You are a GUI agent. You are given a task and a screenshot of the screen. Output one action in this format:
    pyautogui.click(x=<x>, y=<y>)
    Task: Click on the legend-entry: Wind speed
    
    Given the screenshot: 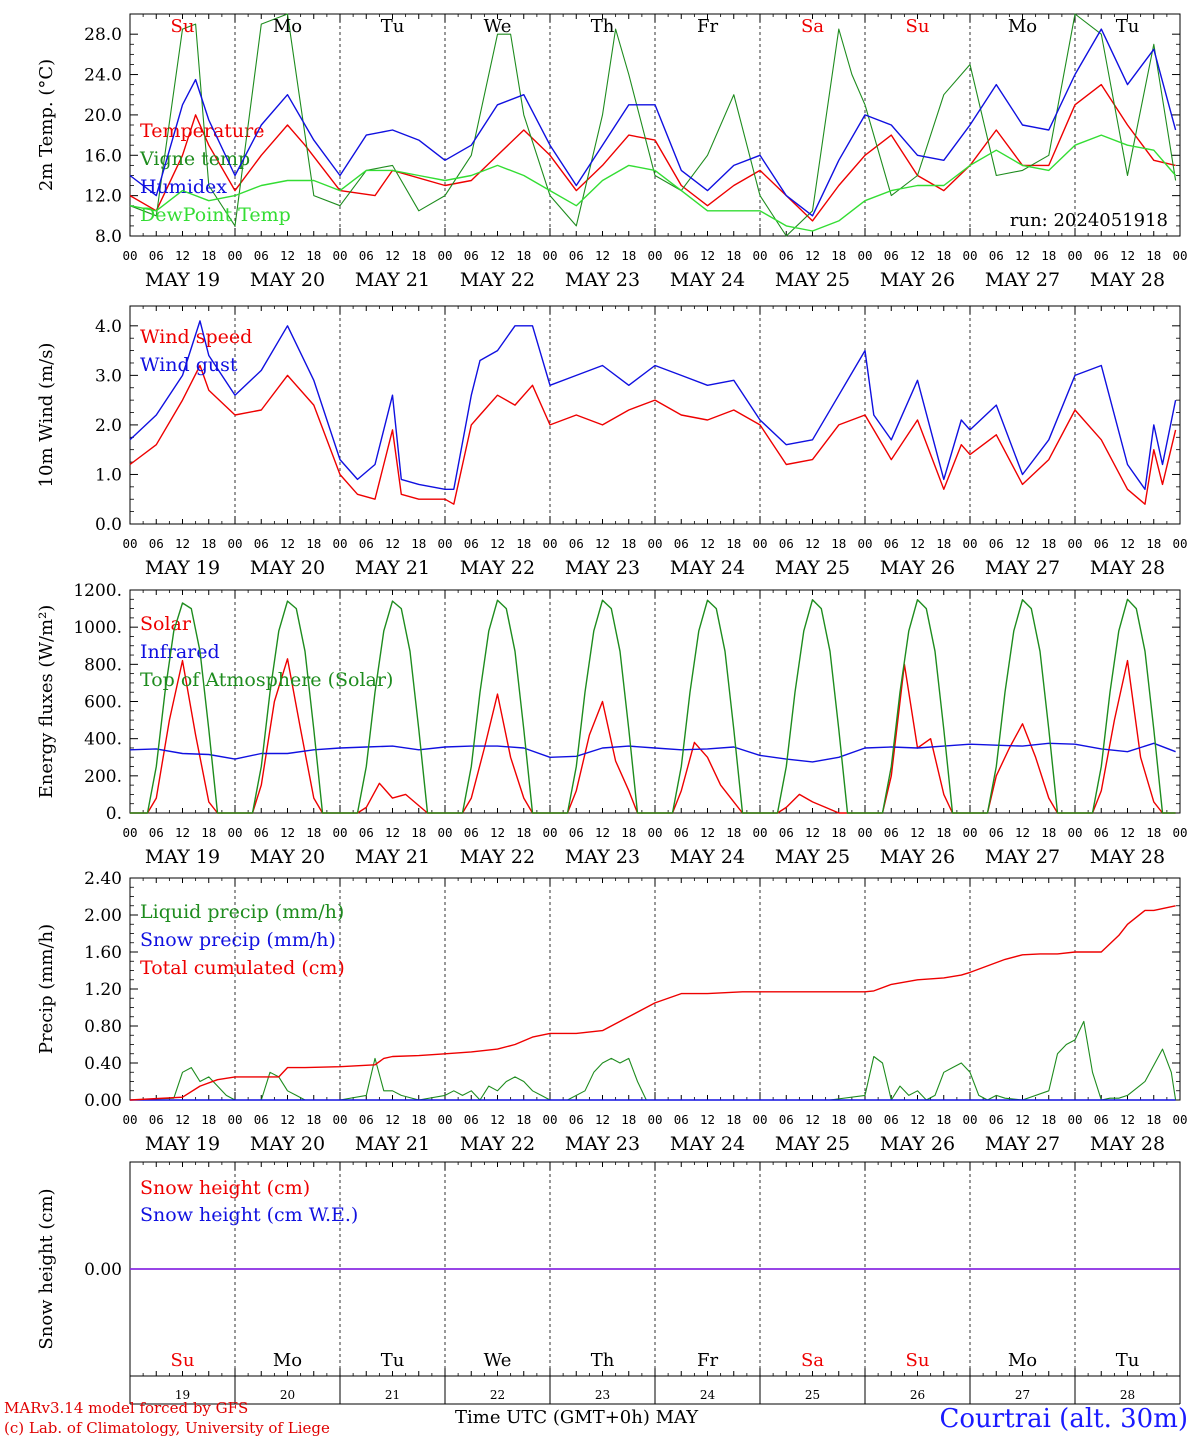 What is the action you would take?
    pyautogui.click(x=196, y=337)
    